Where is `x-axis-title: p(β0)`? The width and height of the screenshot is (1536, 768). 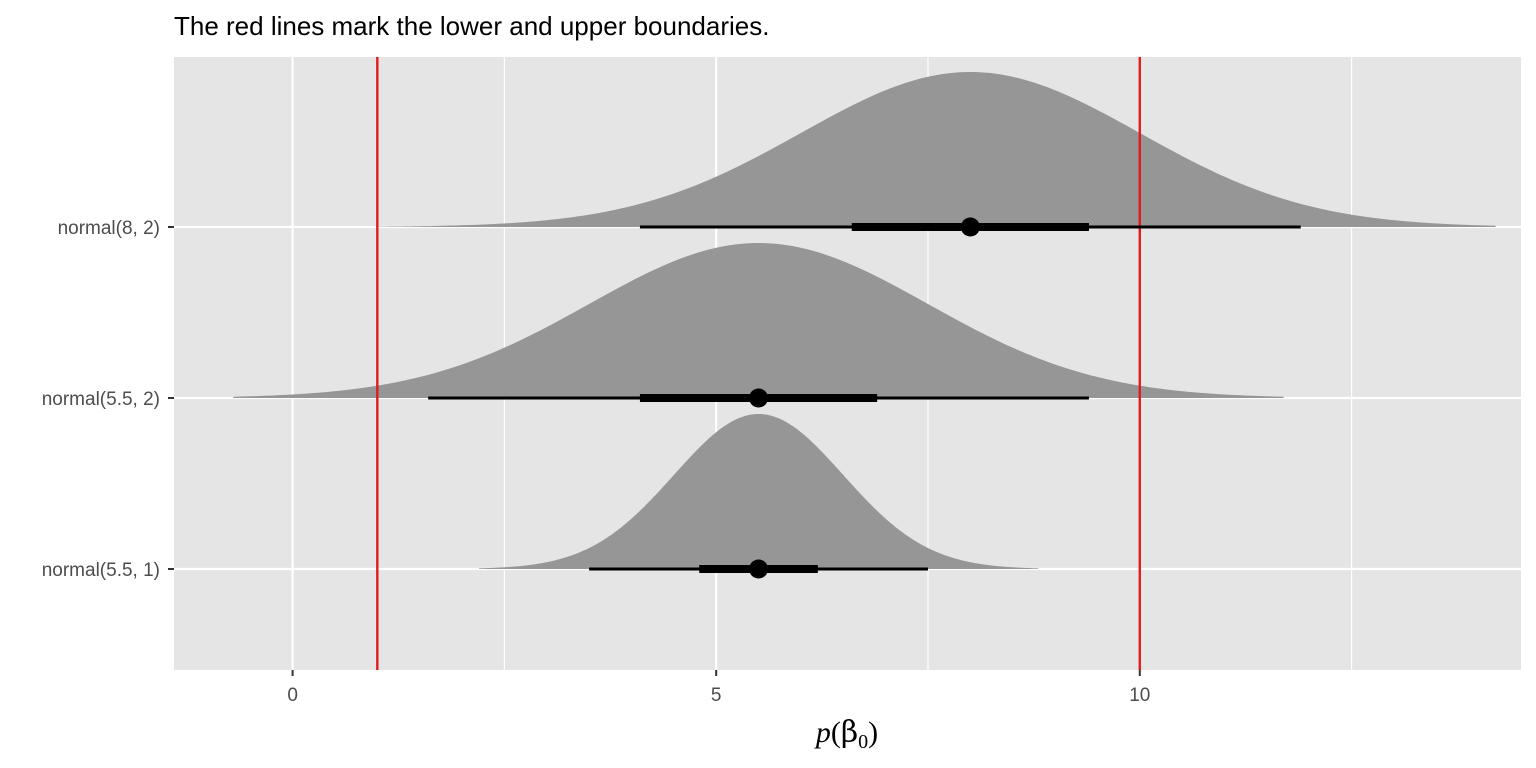 x-axis-title: p(β0) is located at coordinates (846, 734).